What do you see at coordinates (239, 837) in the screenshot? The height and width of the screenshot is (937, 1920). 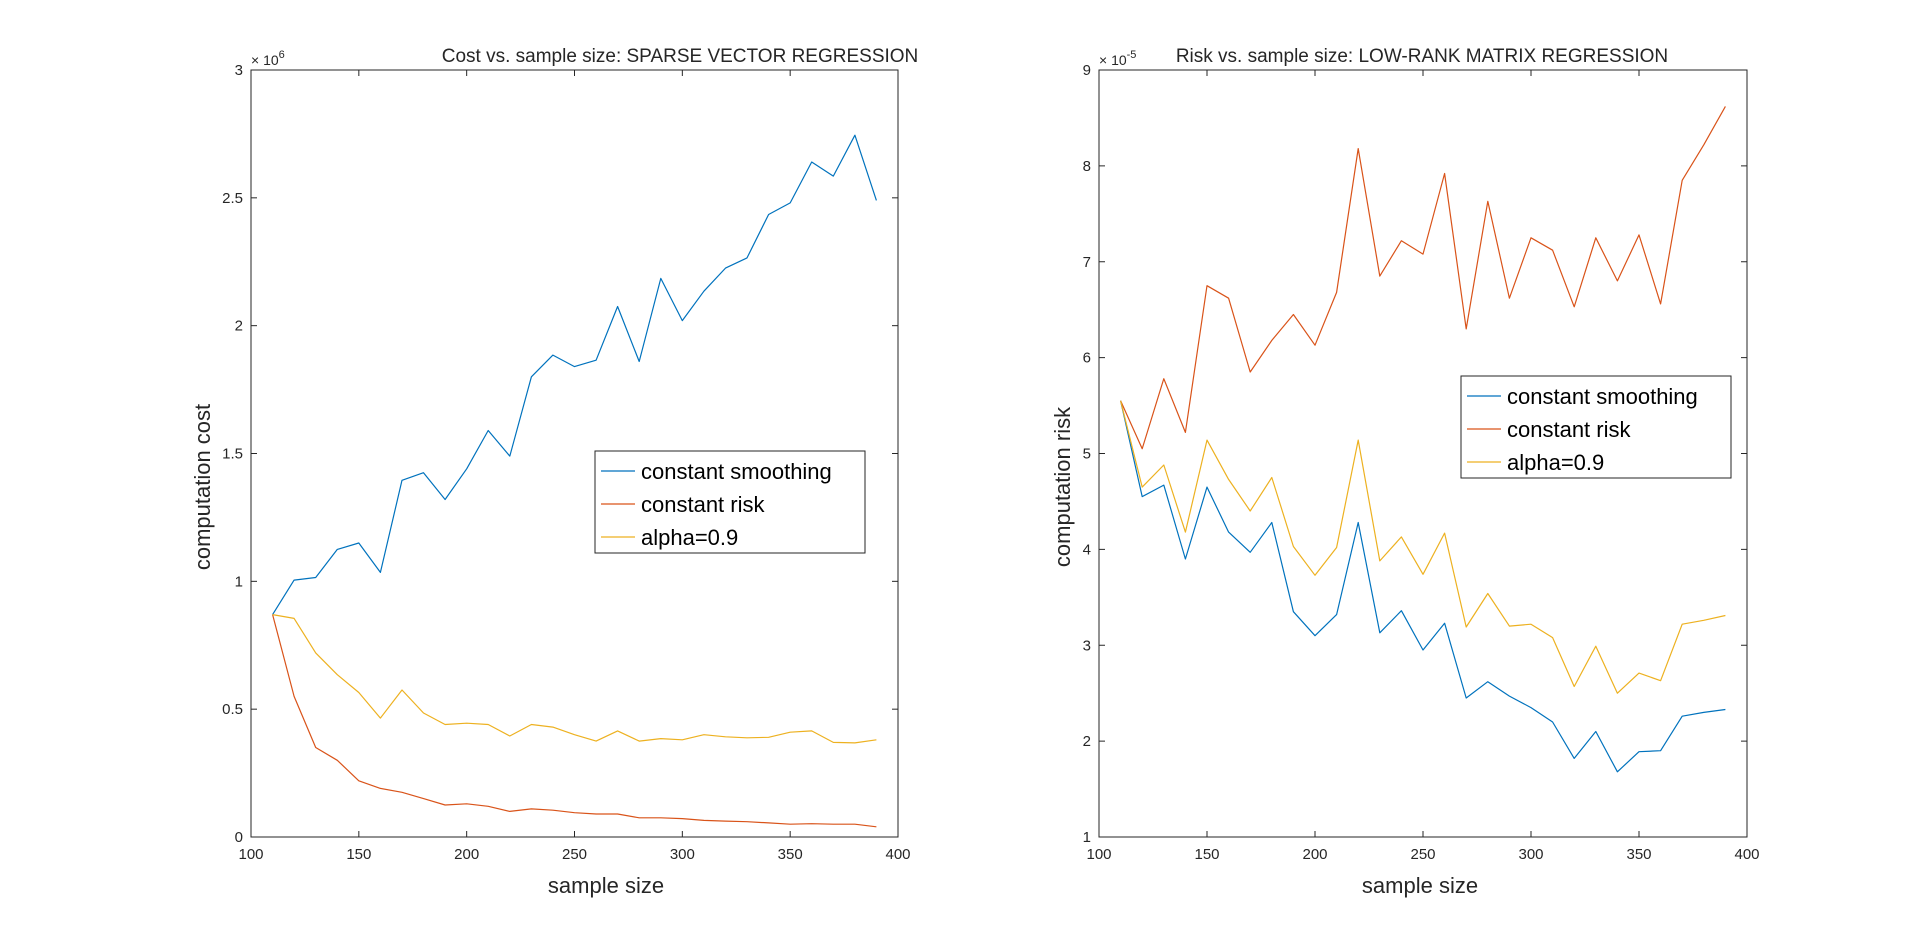 I see `y-tick-label: 0` at bounding box center [239, 837].